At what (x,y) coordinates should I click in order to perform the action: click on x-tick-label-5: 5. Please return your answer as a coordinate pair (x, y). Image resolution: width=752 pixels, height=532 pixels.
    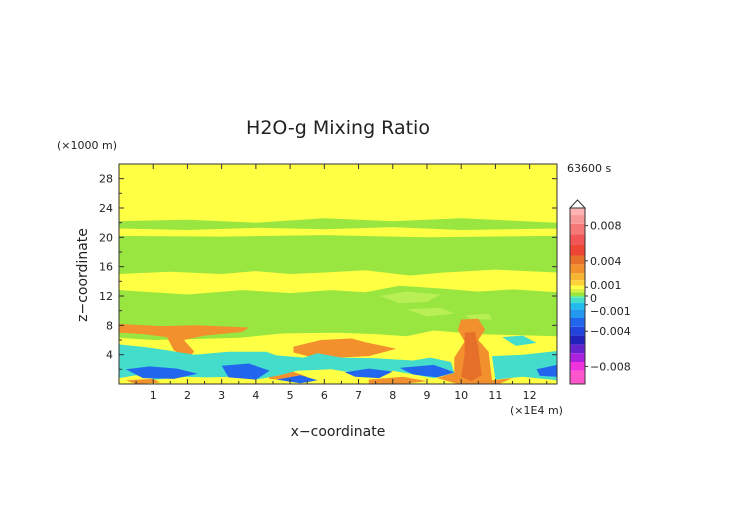
    Looking at the image, I should click on (290, 395).